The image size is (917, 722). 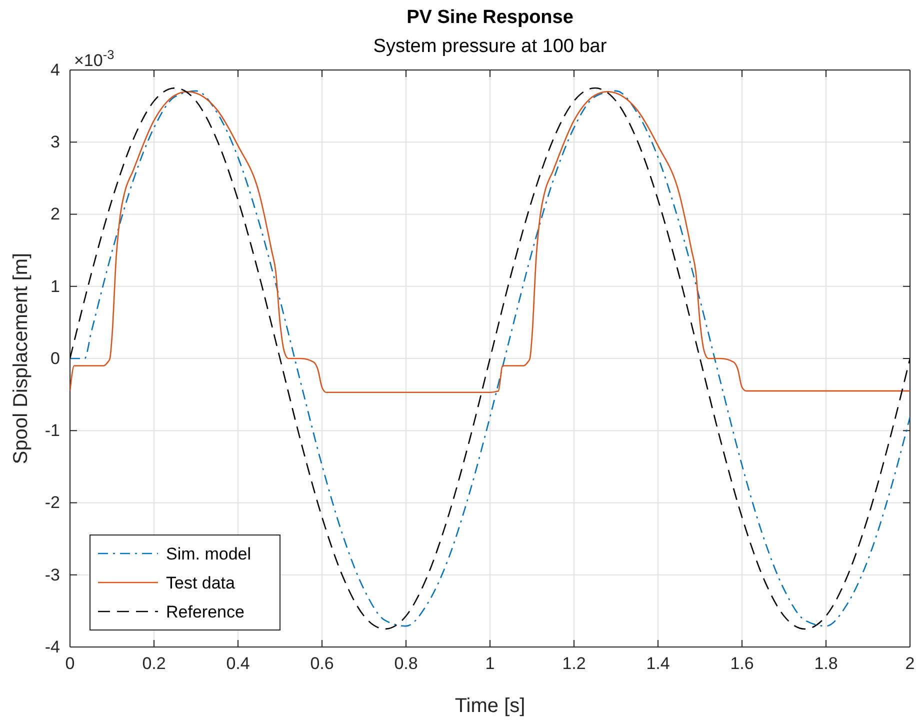 I want to click on x-tick-label: 0.2, so click(x=154, y=664).